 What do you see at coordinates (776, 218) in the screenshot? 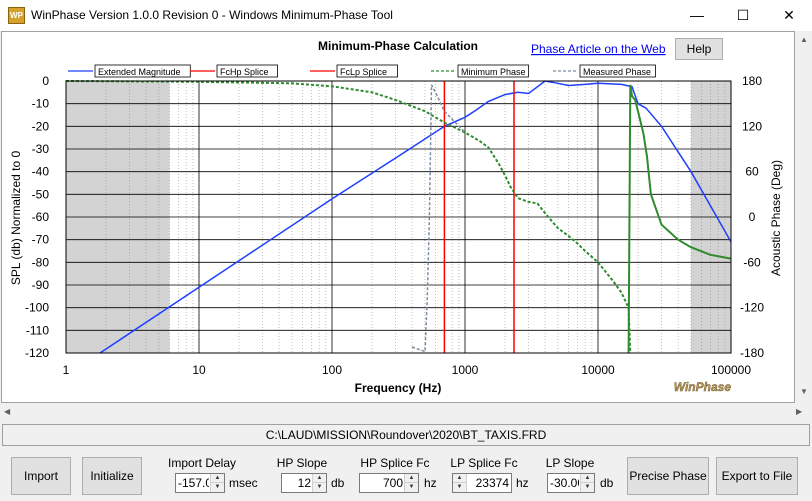
I see `y2-axis-label: Acoustic Phase (Deg)` at bounding box center [776, 218].